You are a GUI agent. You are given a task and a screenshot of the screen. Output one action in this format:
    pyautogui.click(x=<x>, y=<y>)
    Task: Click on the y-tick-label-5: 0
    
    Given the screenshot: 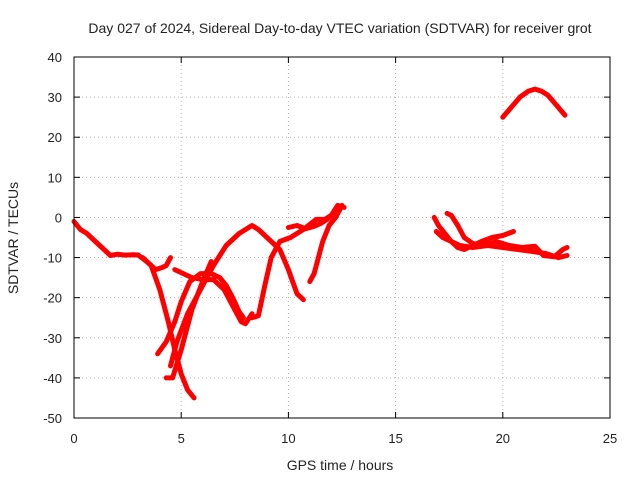 What is the action you would take?
    pyautogui.click(x=58, y=217)
    